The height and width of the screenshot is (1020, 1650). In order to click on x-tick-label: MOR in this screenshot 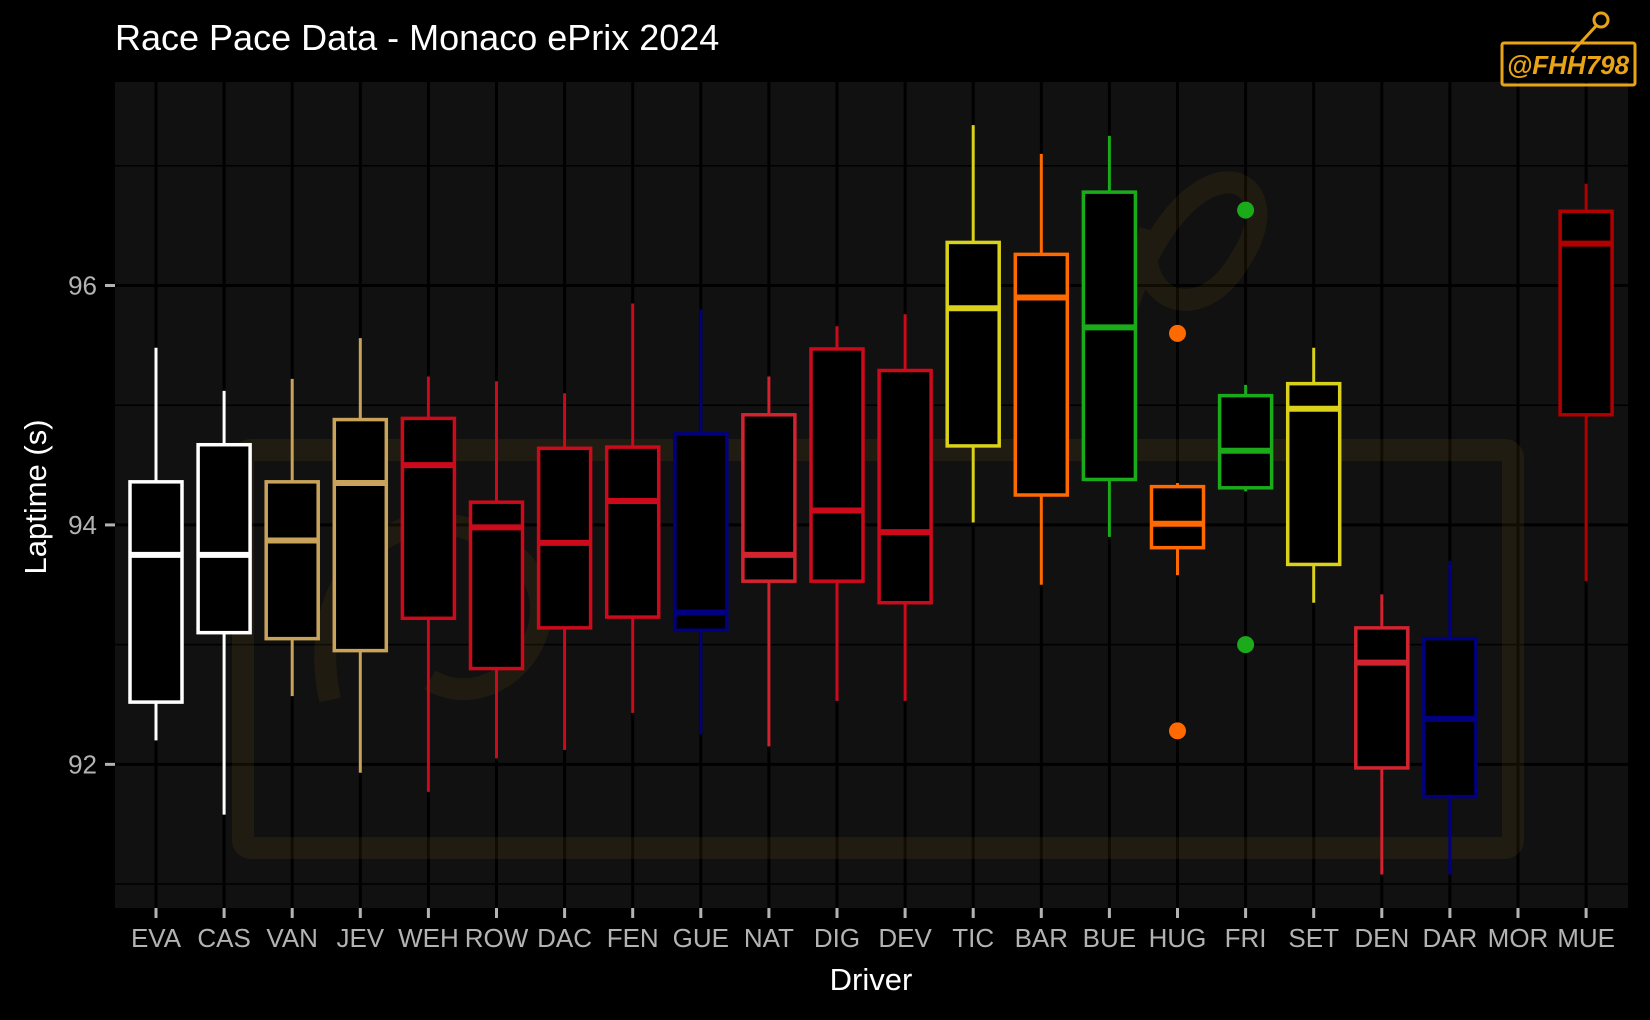, I will do `click(1518, 938)`.